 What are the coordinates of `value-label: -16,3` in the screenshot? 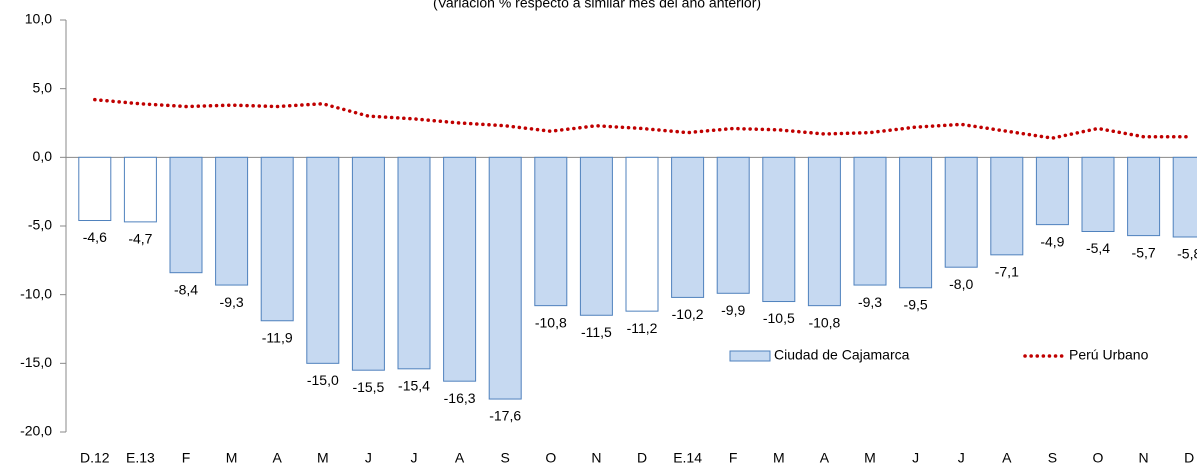 It's located at (460, 398).